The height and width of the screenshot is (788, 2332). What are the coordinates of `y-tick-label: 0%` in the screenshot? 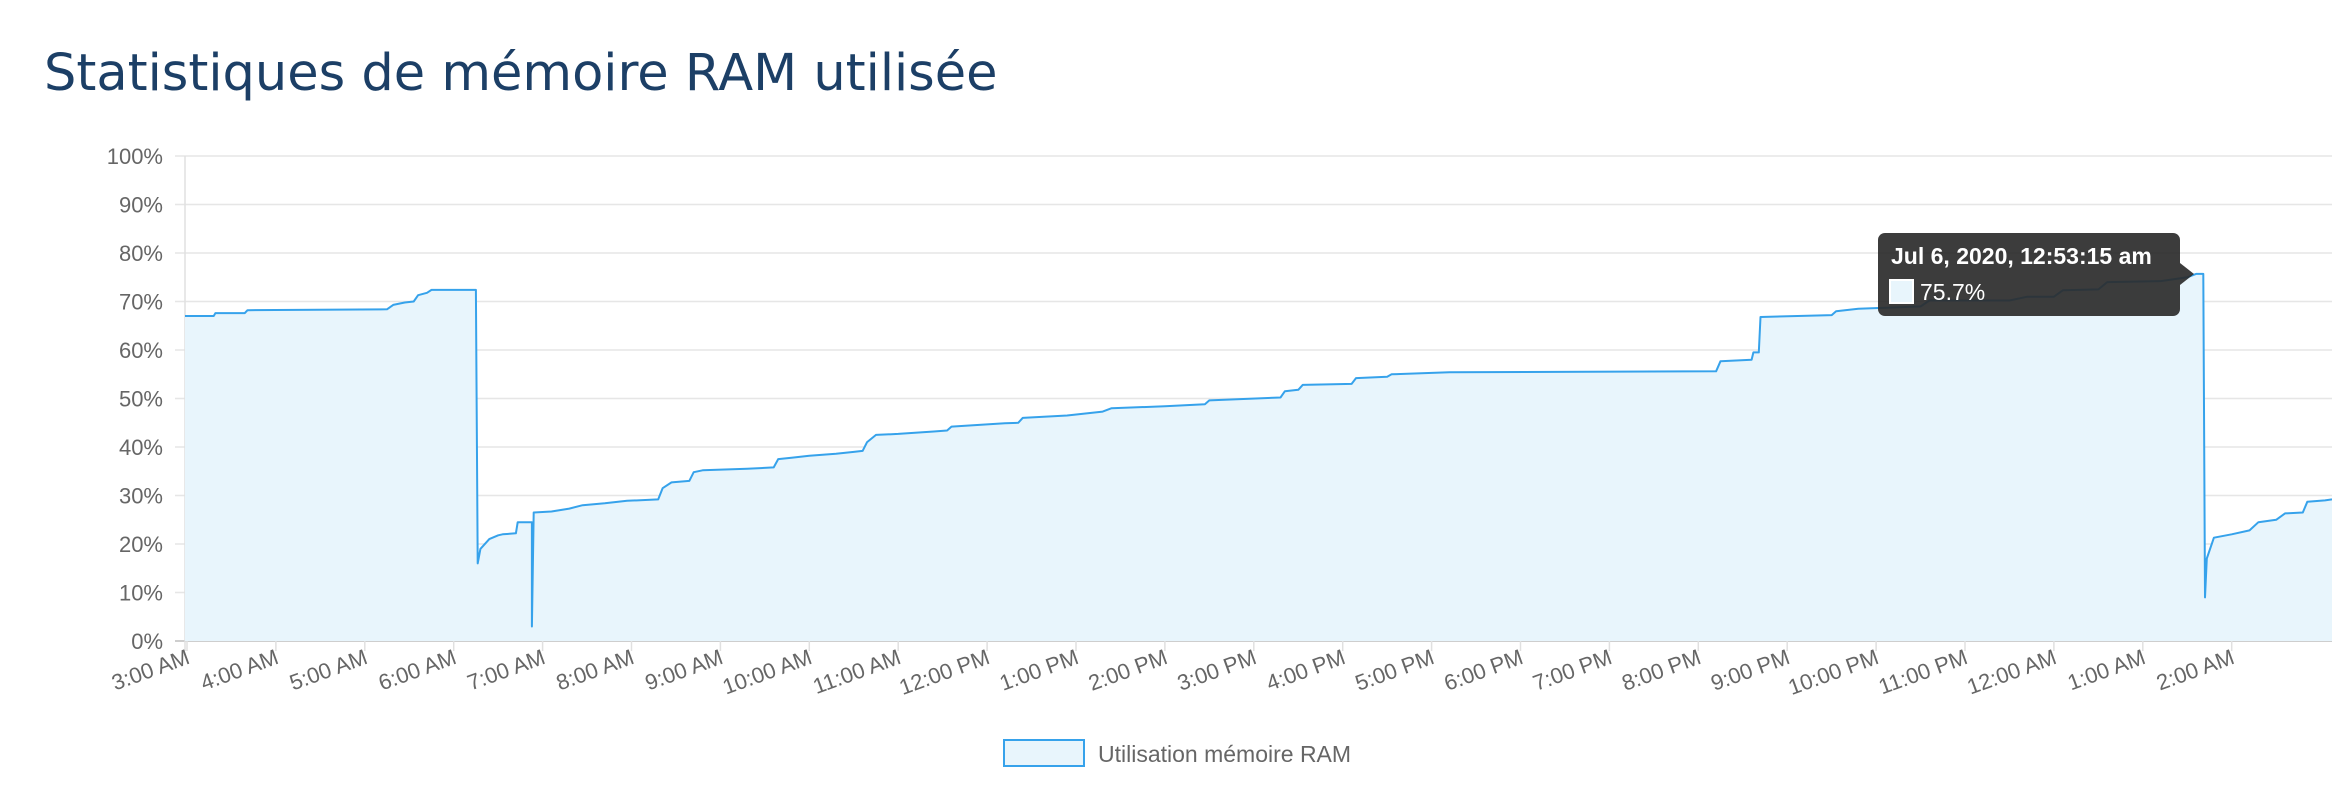 It's located at (147, 641).